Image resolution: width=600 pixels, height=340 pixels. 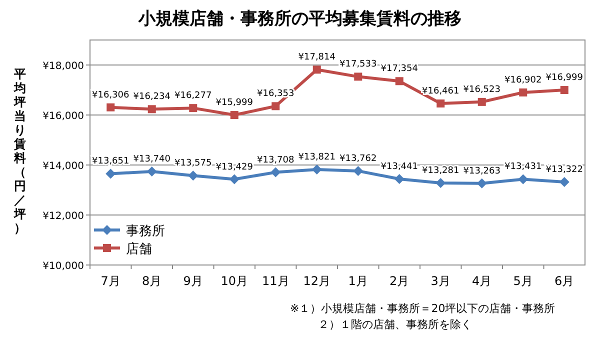 What do you see at coordinates (63, 216) in the screenshot?
I see `y-tick-label: ¥12,000` at bounding box center [63, 216].